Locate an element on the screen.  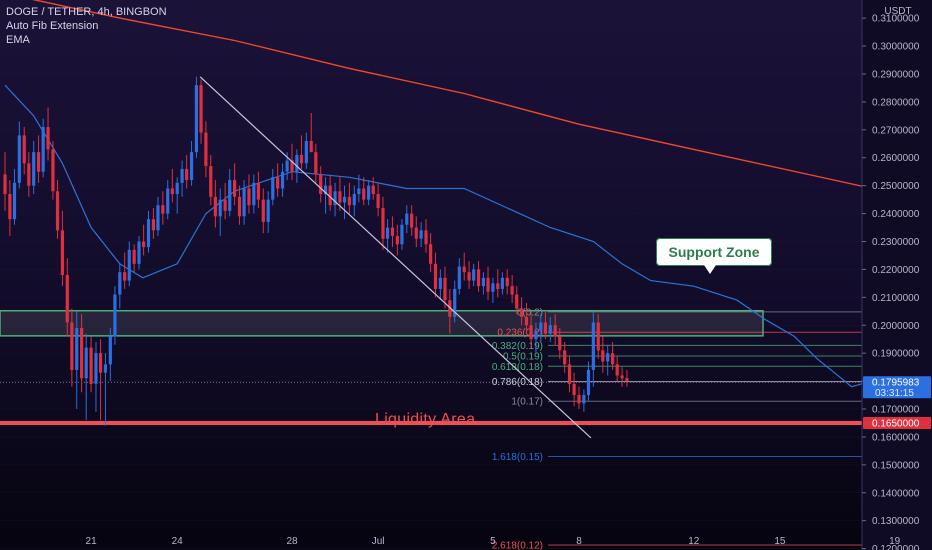
fib-label: 0(0.2) is located at coordinates (530, 312).